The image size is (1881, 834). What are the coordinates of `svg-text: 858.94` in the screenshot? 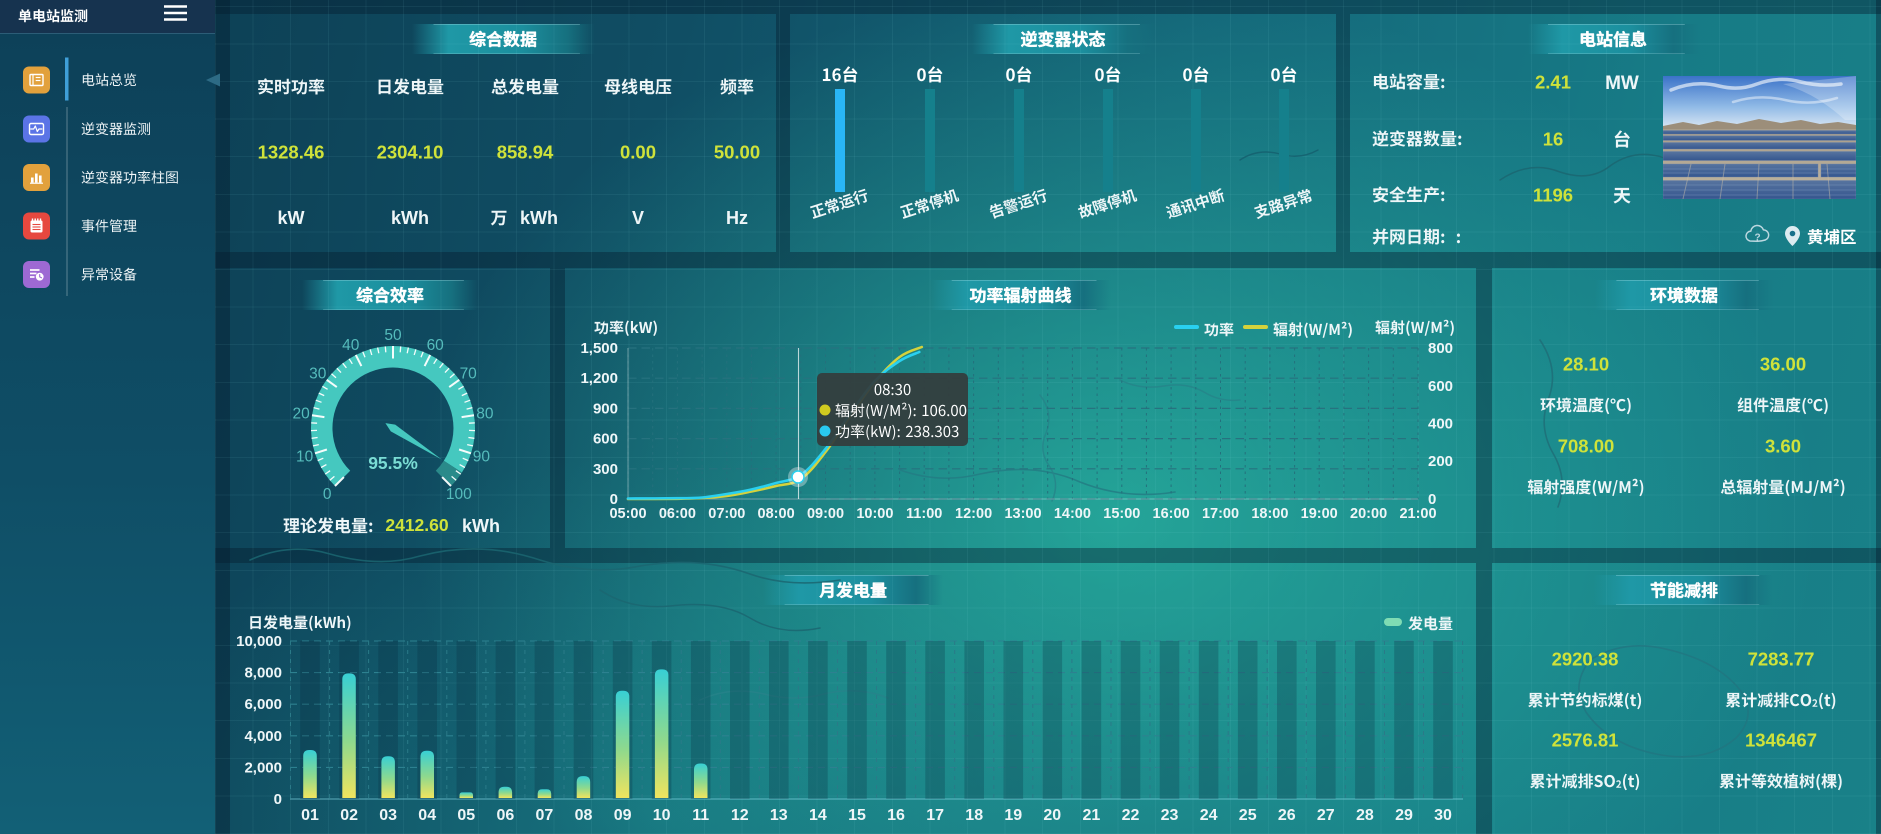 It's located at (525, 152).